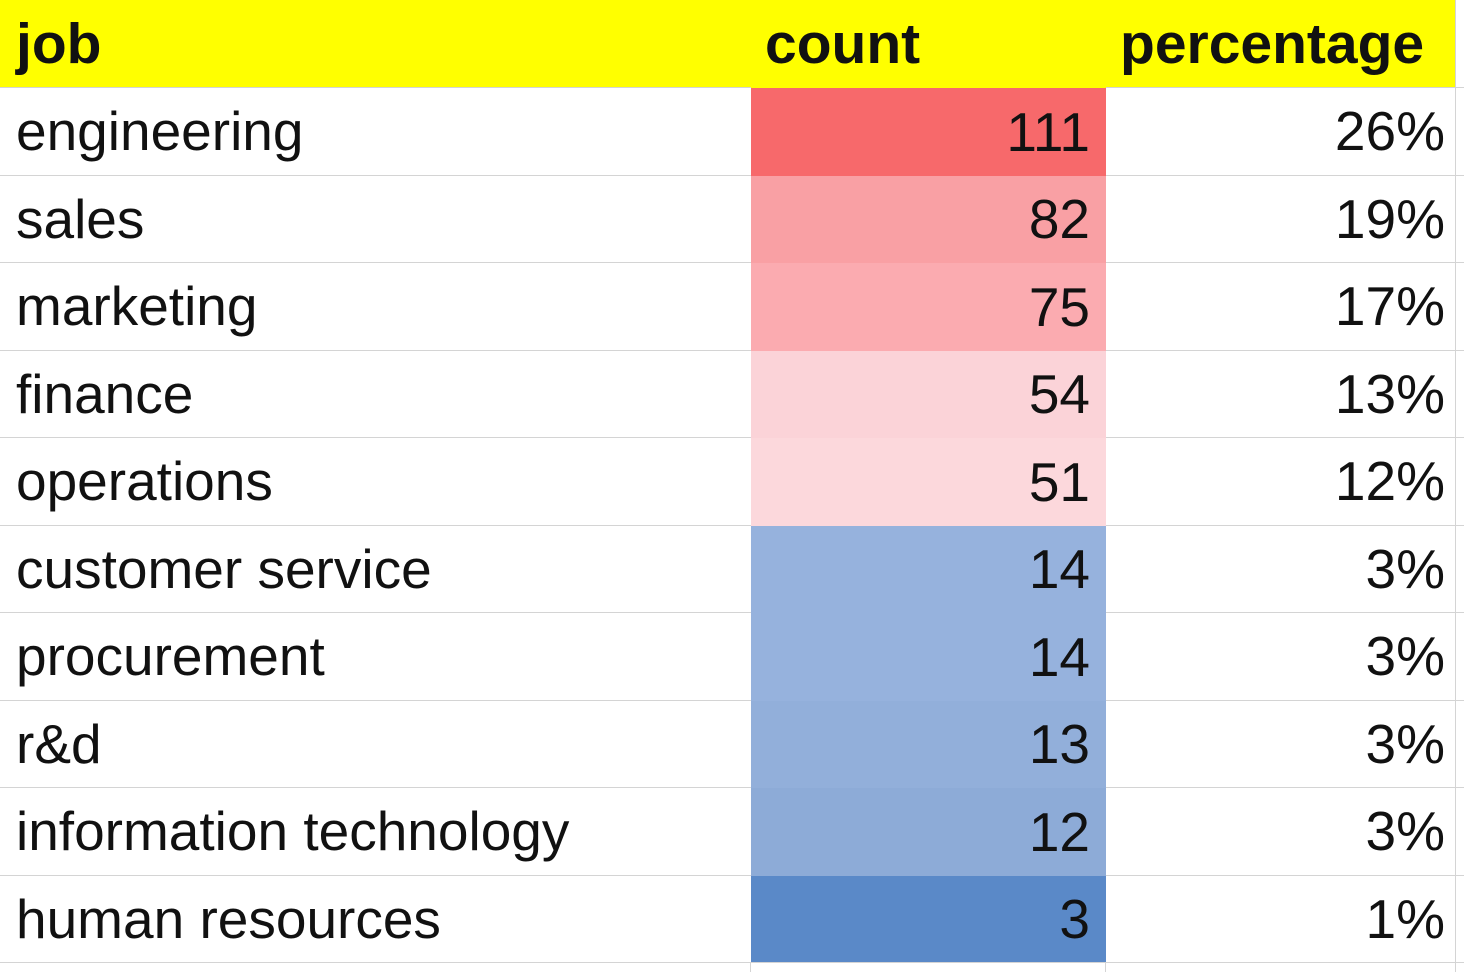 The image size is (1464, 972). What do you see at coordinates (928, 44) in the screenshot?
I see `column-header-count: count` at bounding box center [928, 44].